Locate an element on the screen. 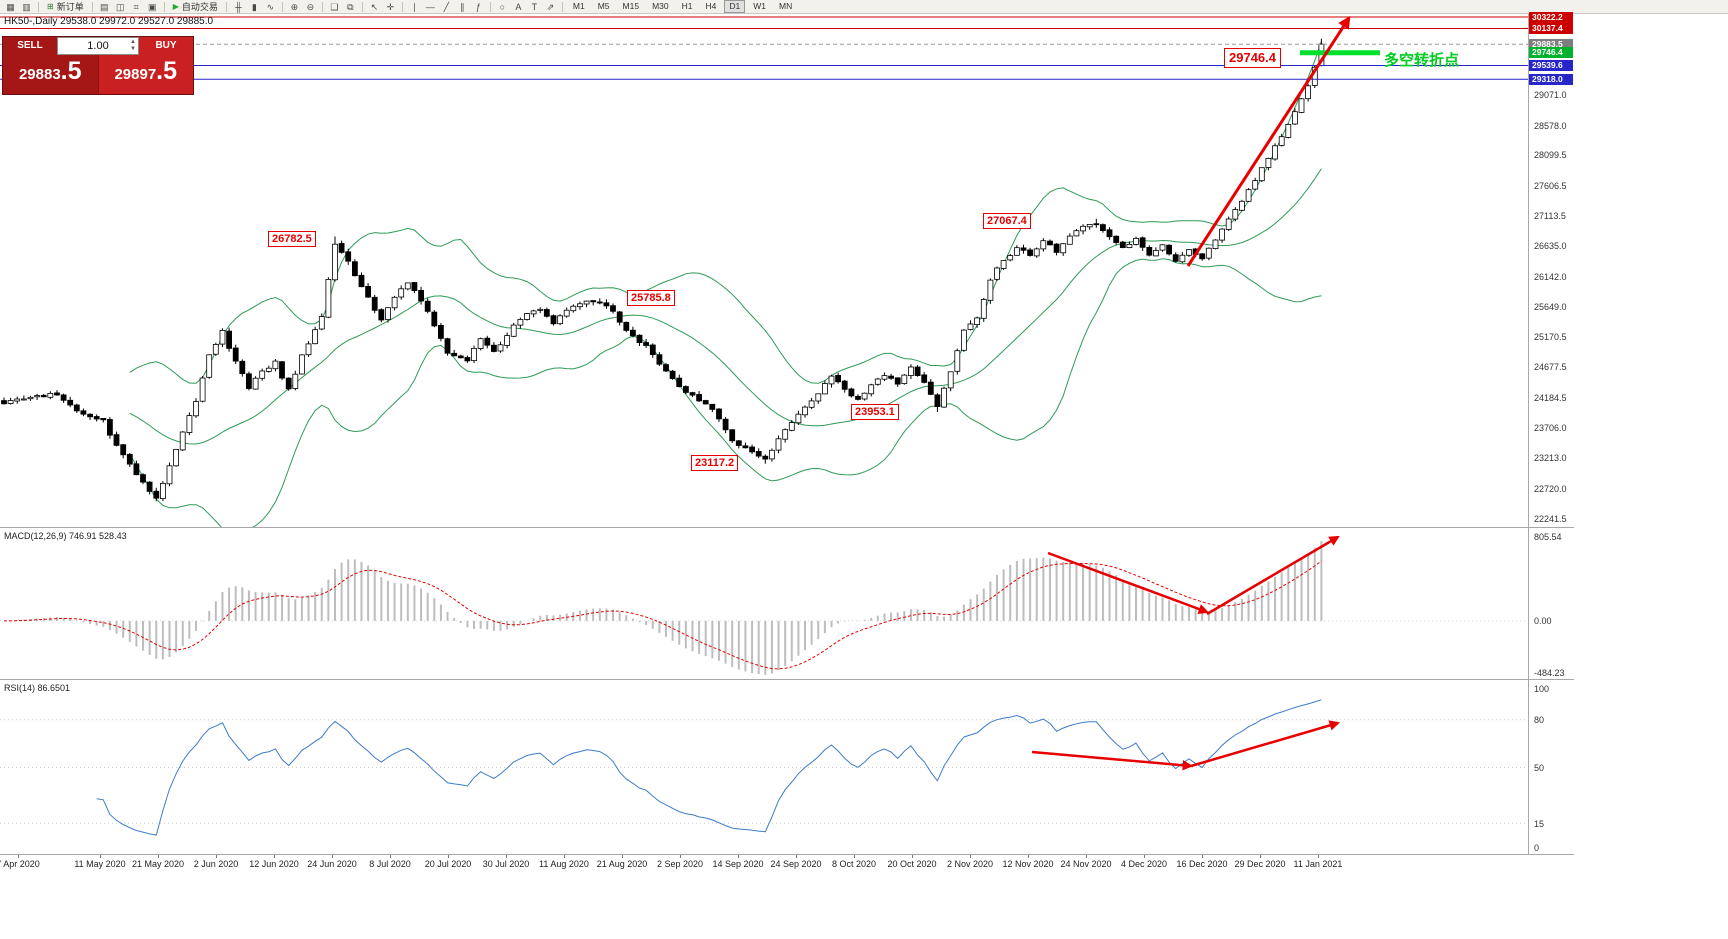 The width and height of the screenshot is (1728, 939). price-tick-label: 25649.0 is located at coordinates (1550, 307).